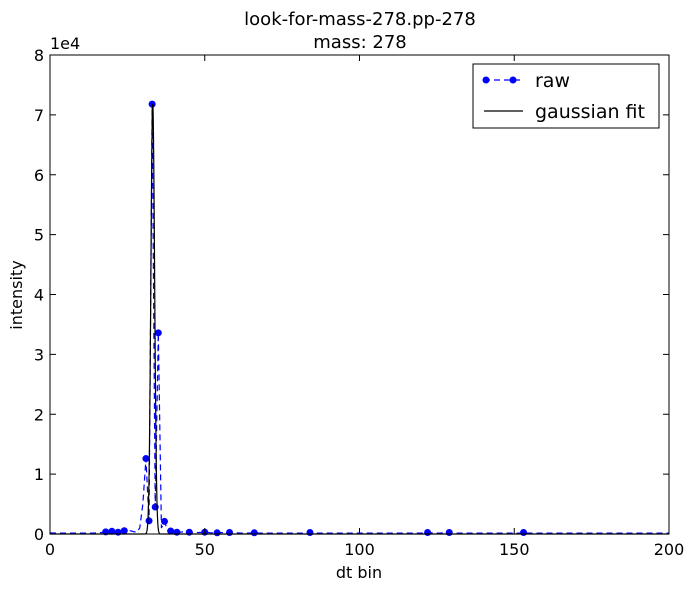 This screenshot has height=592, width=694. What do you see at coordinates (514, 549) in the screenshot?
I see `x-tick-label: 150` at bounding box center [514, 549].